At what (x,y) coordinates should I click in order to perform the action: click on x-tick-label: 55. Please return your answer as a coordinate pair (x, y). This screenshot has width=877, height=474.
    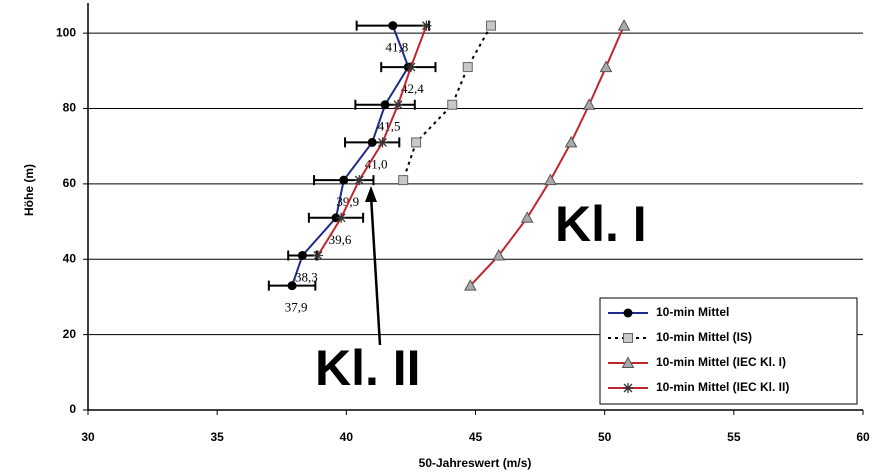
    Looking at the image, I should click on (734, 437).